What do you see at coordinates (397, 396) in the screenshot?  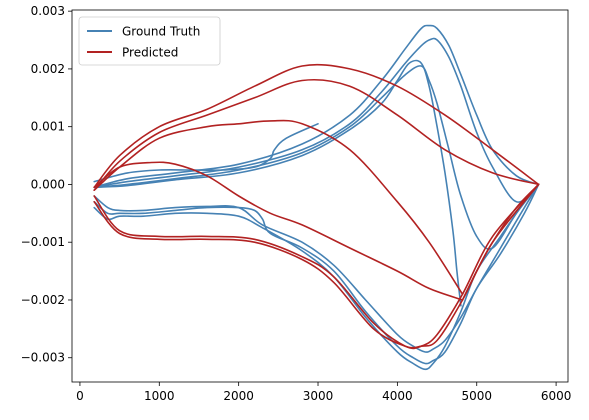 I see `x-tick-label: 4000` at bounding box center [397, 396].